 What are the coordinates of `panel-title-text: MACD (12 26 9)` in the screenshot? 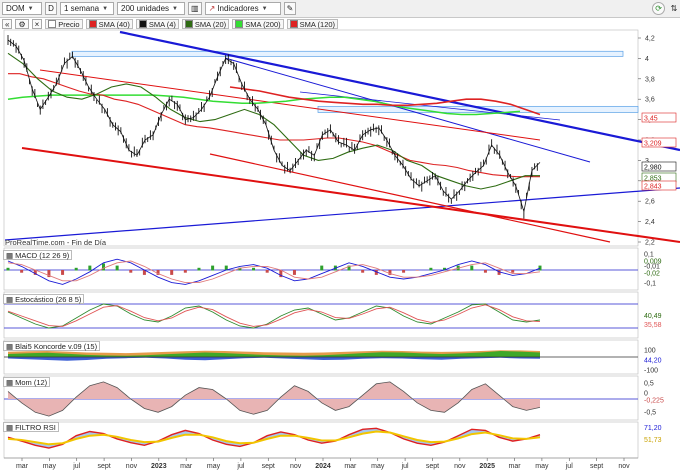 It's located at (42, 255).